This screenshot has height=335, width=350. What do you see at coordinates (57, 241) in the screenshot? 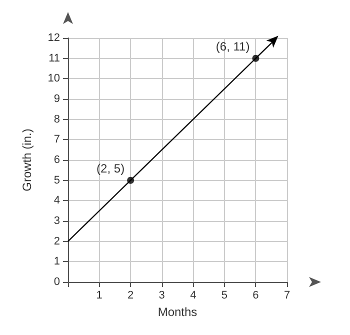
I see `y-tick-label: 2` at bounding box center [57, 241].